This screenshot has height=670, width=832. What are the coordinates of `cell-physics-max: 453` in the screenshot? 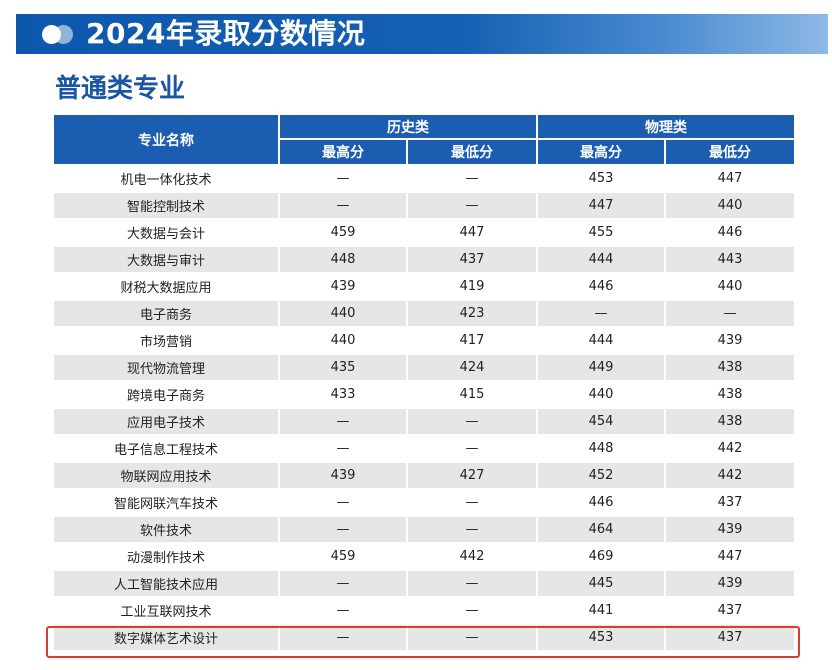 It's located at (601, 178).